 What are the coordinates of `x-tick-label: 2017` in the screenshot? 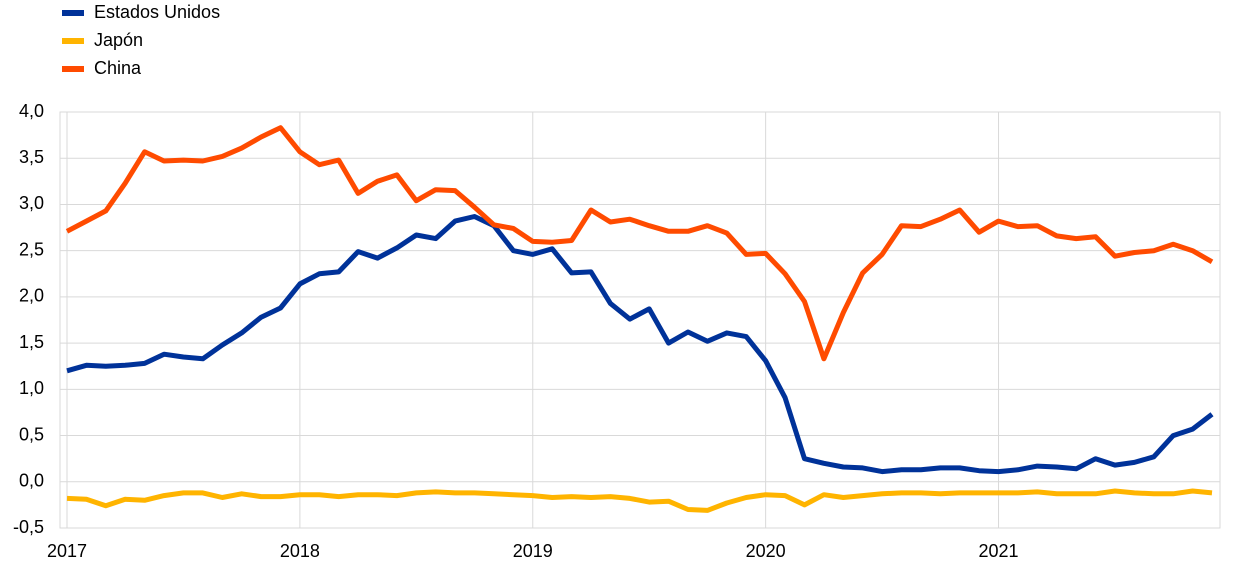 It's located at (67, 551).